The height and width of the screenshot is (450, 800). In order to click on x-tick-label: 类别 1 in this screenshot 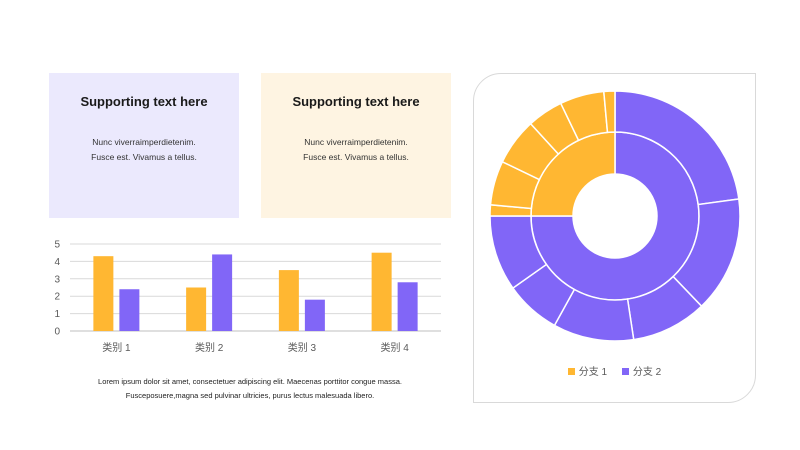, I will do `click(116, 347)`.